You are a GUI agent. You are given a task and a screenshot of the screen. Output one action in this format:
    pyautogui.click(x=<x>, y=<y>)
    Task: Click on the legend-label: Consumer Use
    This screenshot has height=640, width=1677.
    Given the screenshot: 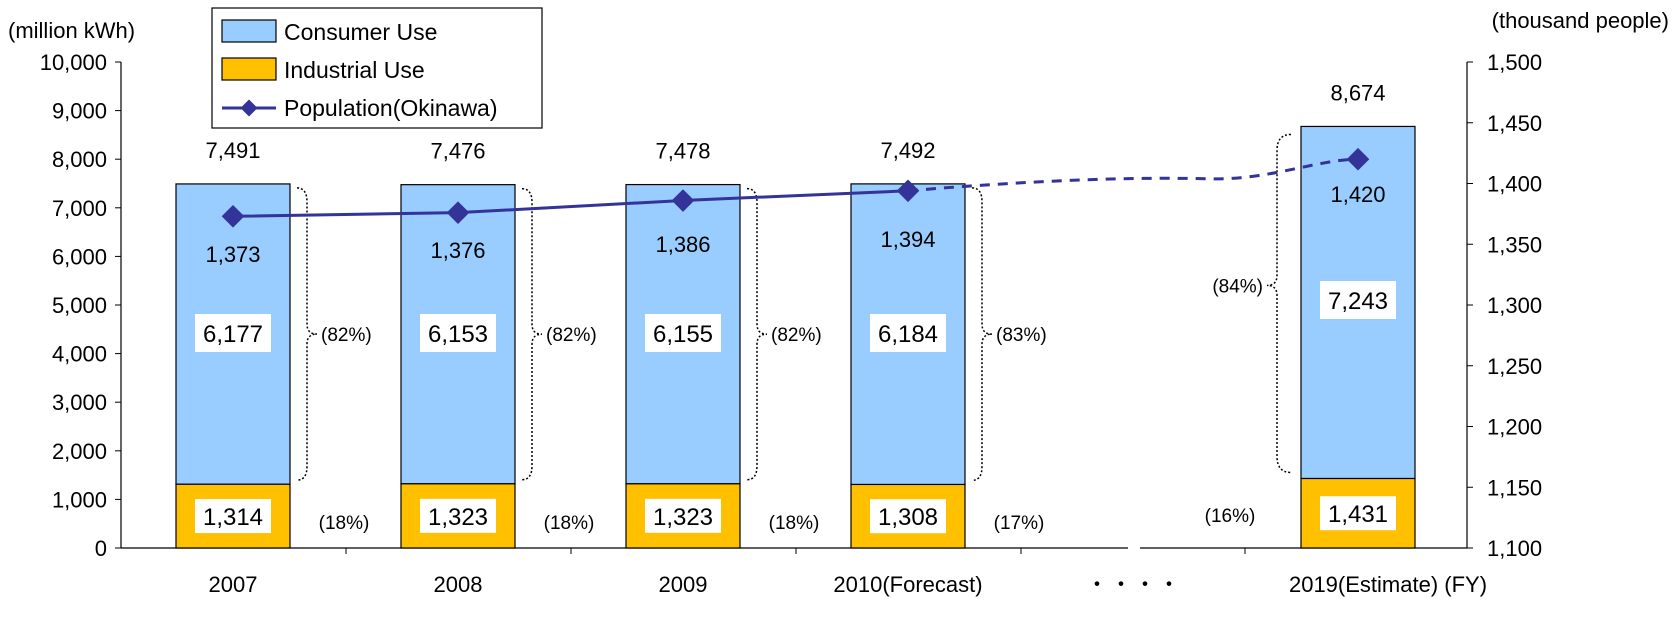 What is the action you would take?
    pyautogui.click(x=360, y=32)
    